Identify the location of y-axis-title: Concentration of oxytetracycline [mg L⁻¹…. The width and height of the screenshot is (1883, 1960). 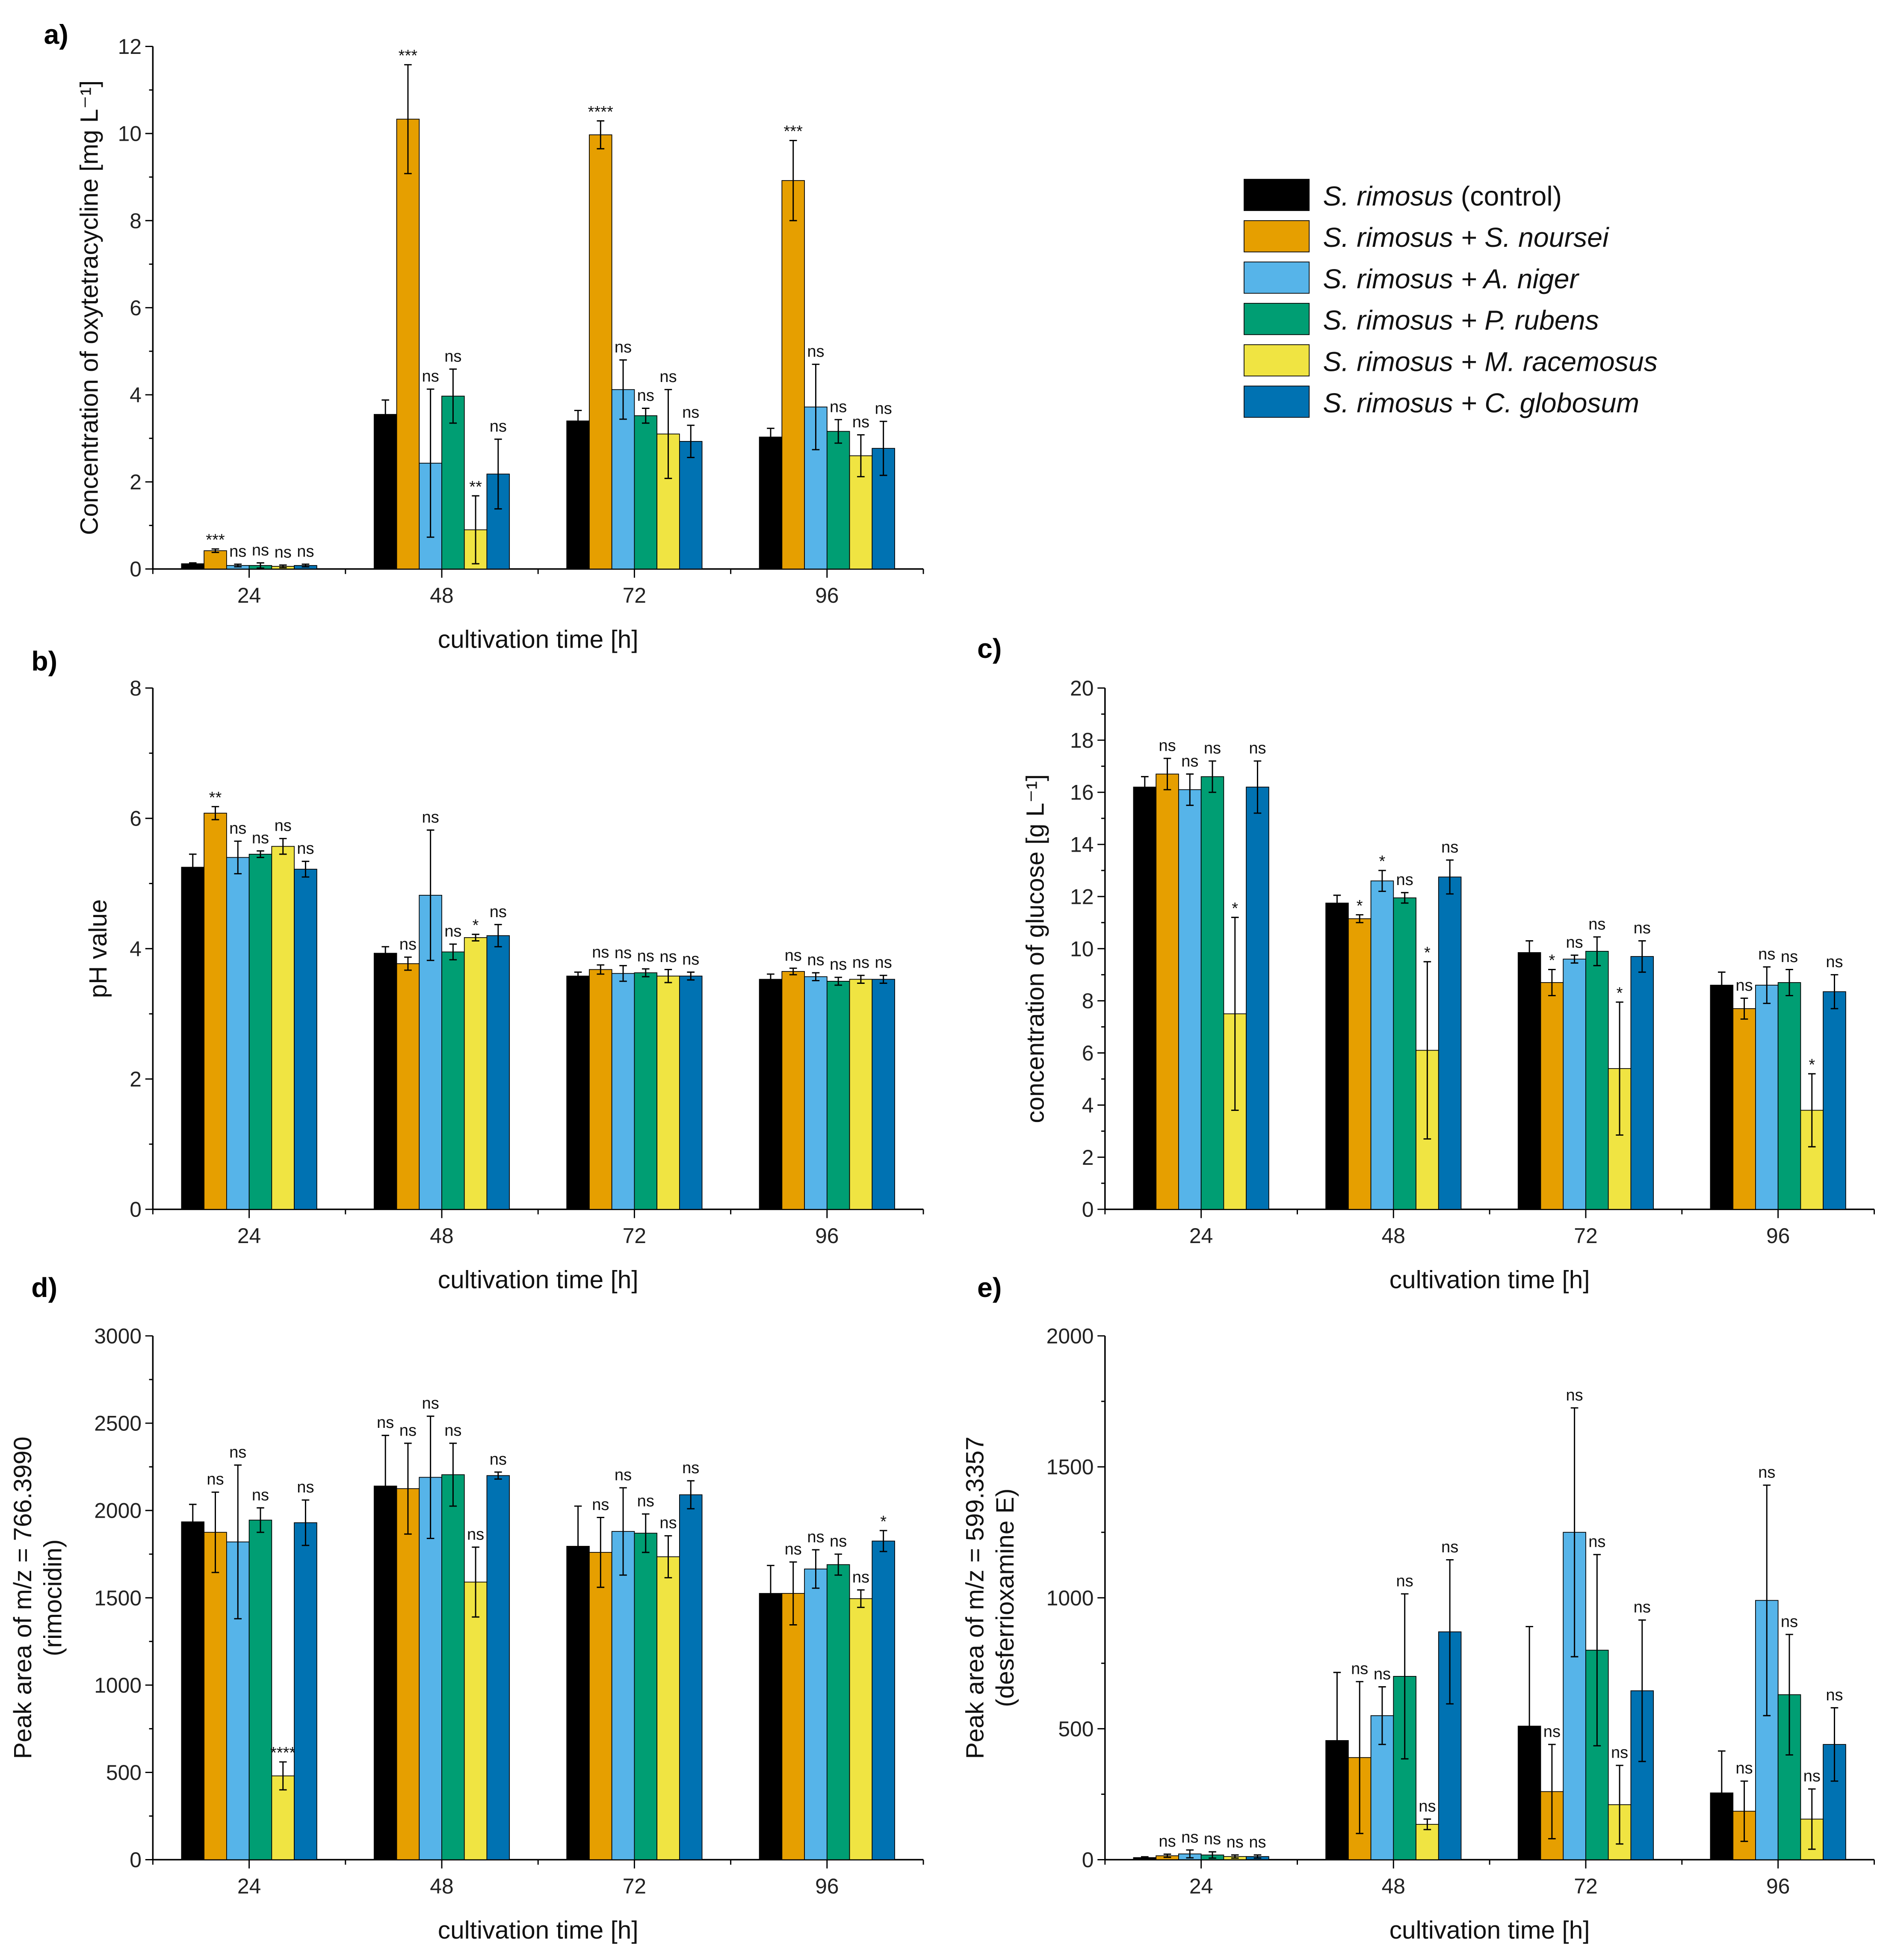
(89, 307).